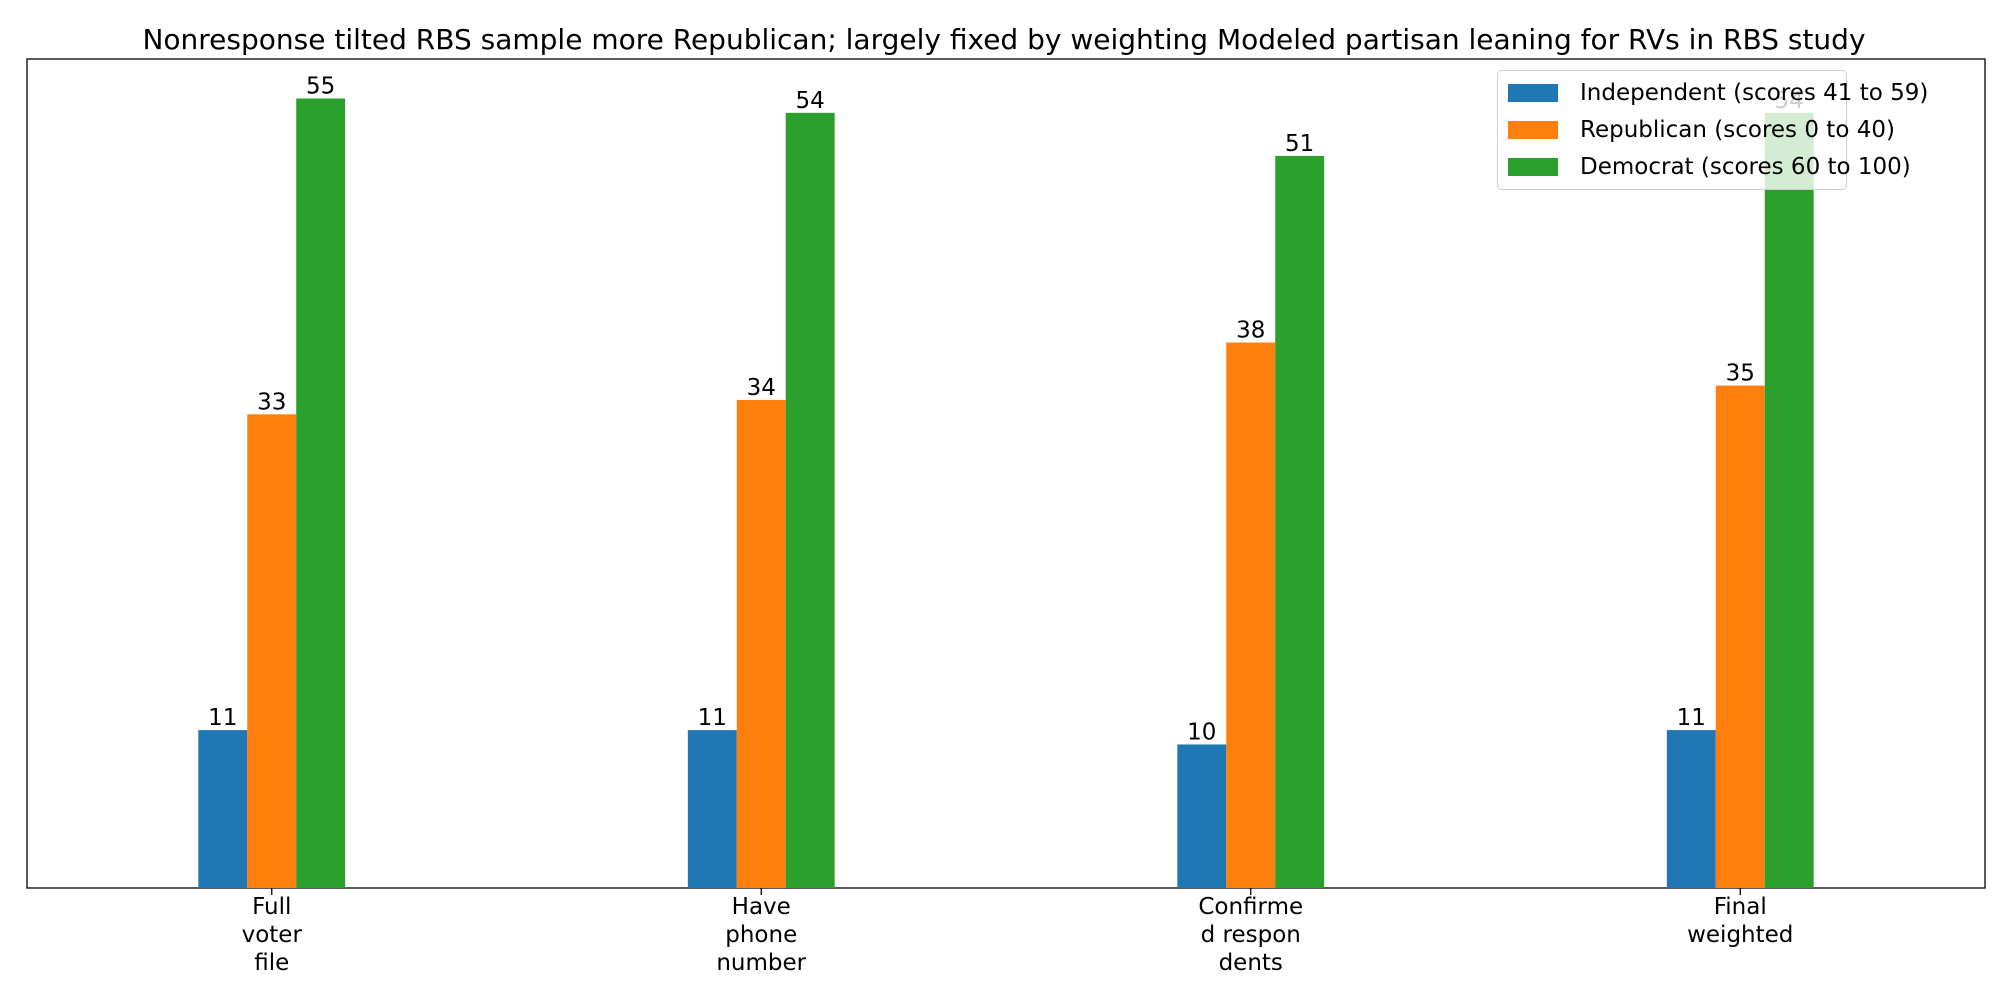 The width and height of the screenshot is (2000, 1004). I want to click on x-tick-label-1: Have phone number, so click(761, 935).